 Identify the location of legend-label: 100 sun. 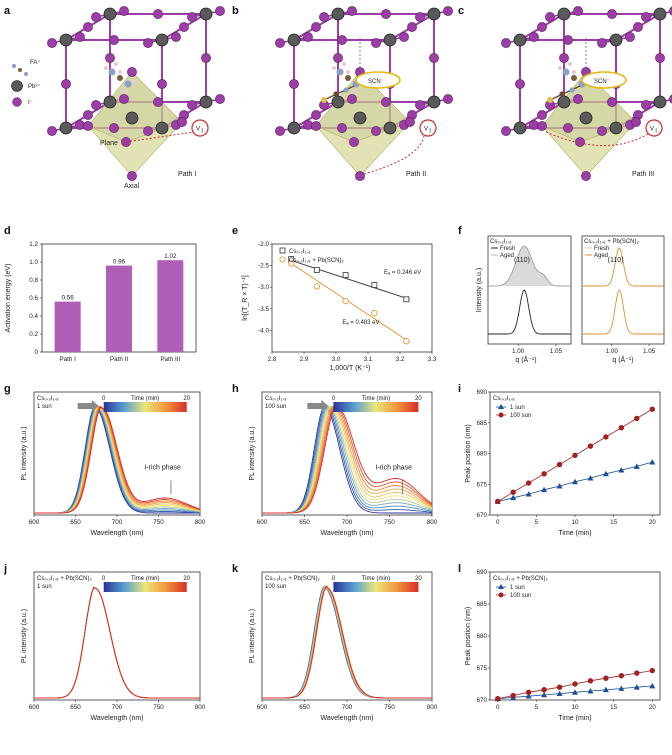
(520, 596).